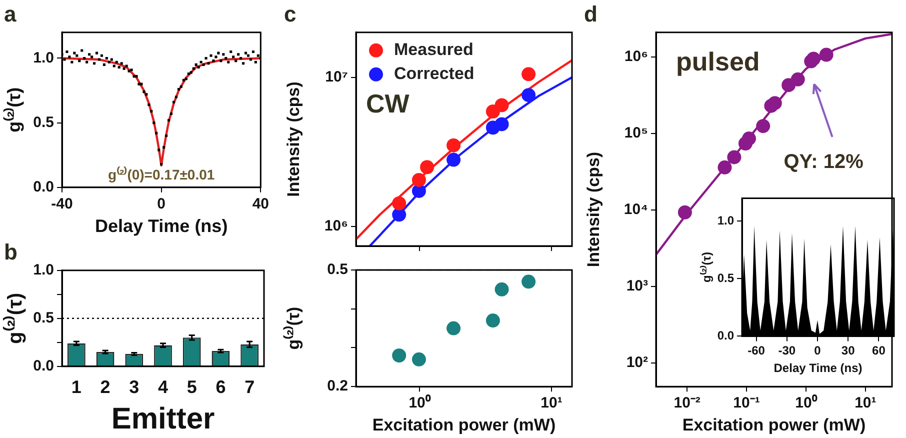 The height and width of the screenshot is (438, 906). Describe the element at coordinates (718, 61) in the screenshot. I see `annotation: pulsed` at that location.